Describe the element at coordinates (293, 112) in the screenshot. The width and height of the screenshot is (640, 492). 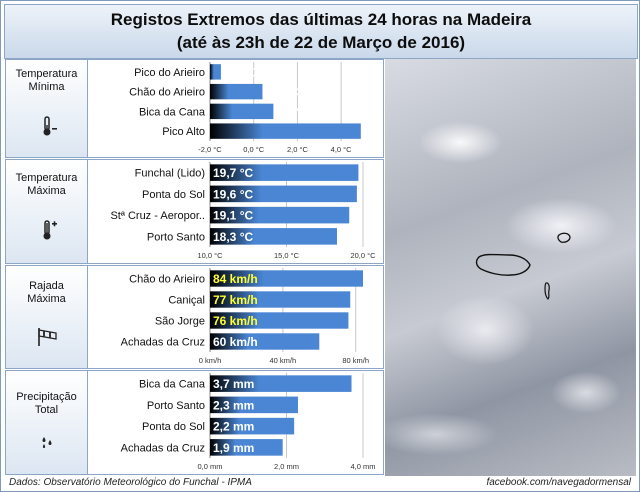
I see `data-label: 0,9 °C` at that location.